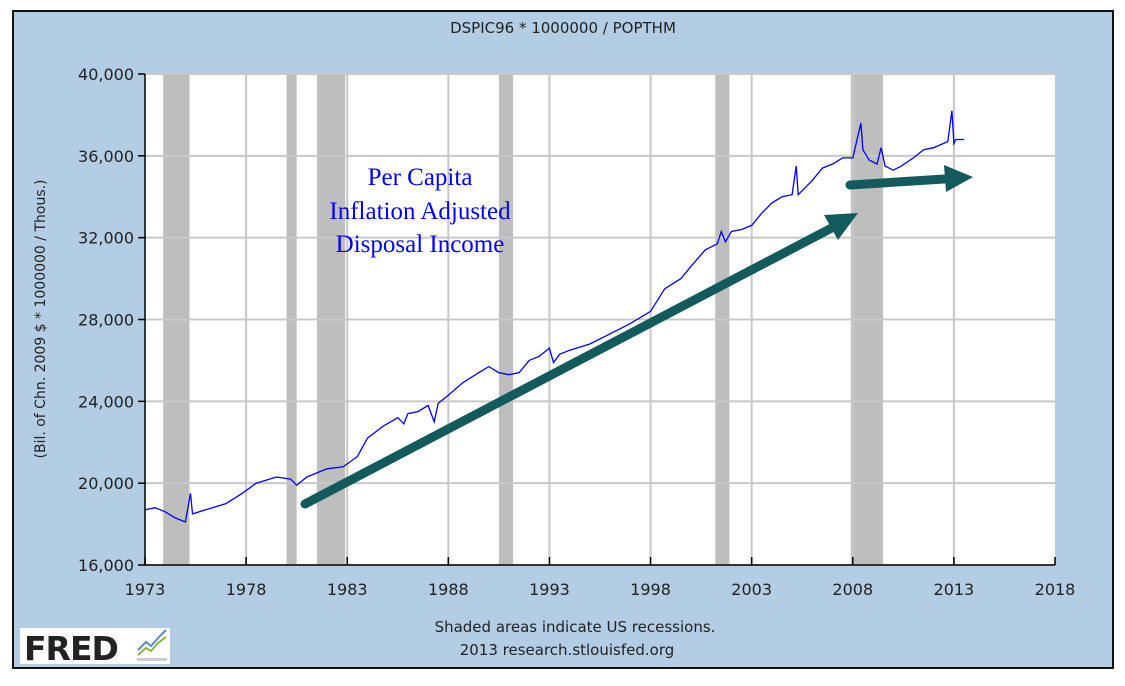 Image resolution: width=1125 pixels, height=686 pixels. I want to click on chart-title: DSPIC96 * 1000000 / POPTHM, so click(563, 28).